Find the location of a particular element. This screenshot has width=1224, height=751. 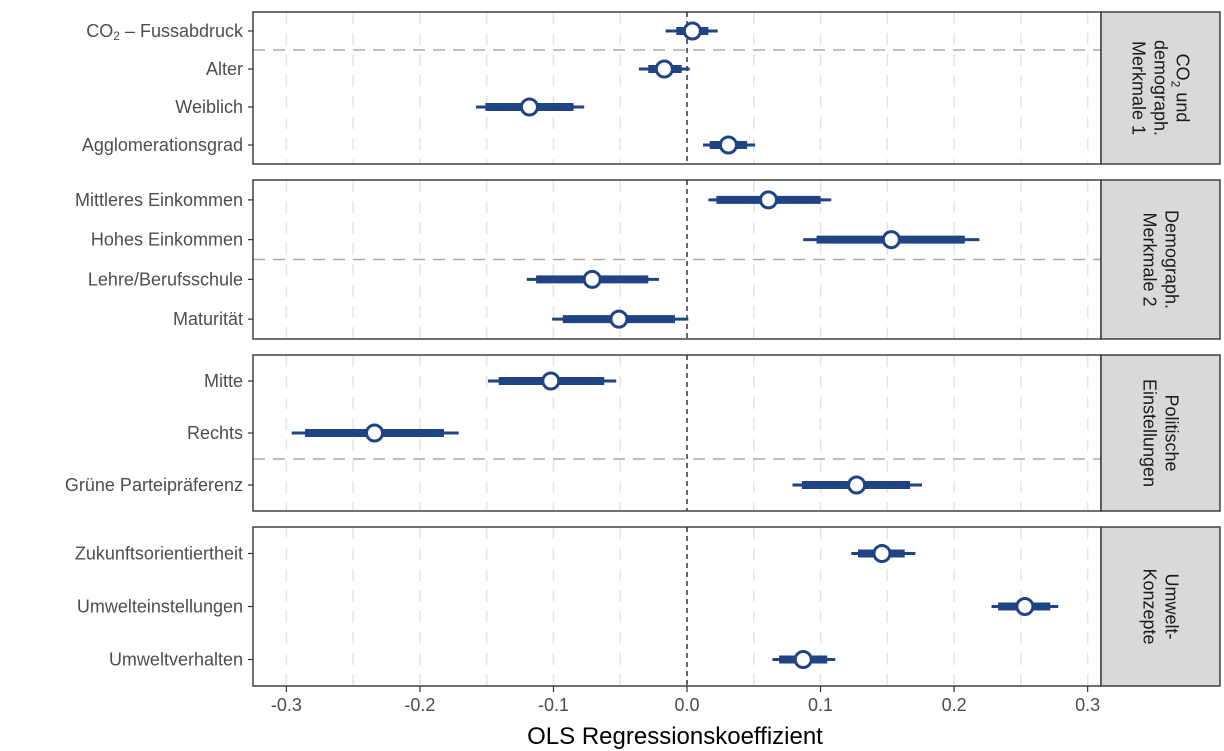

x-axis-title: OLS Regressionskoeffizient is located at coordinates (675, 736).